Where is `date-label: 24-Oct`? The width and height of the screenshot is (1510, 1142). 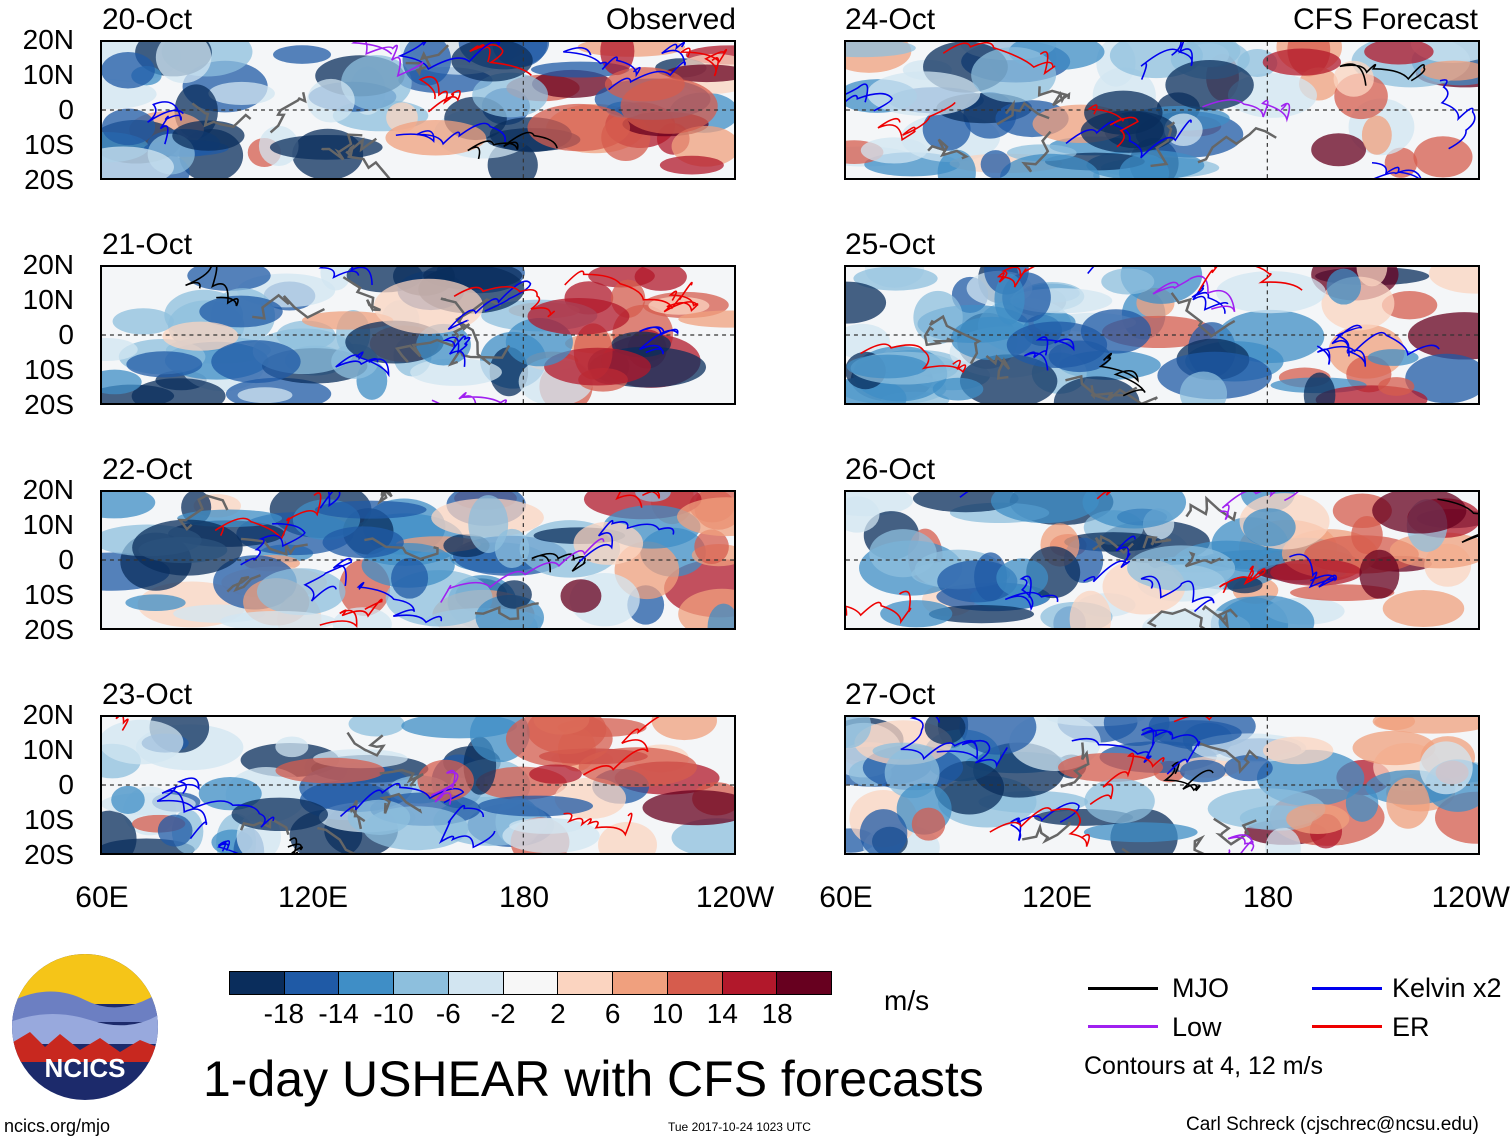
date-label: 24-Oct is located at coordinates (890, 19).